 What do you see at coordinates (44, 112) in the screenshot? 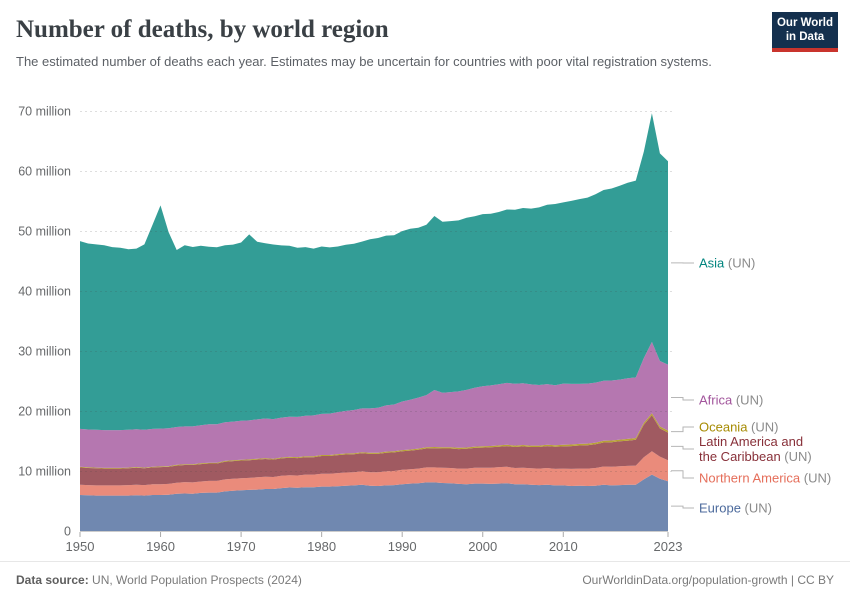
I see `y-axis-label: 70 million` at bounding box center [44, 112].